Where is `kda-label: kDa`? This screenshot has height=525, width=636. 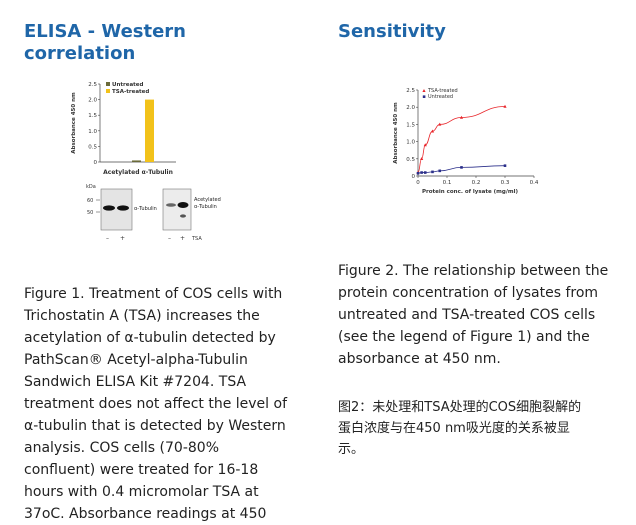
kda-label: kDa is located at coordinates (91, 187).